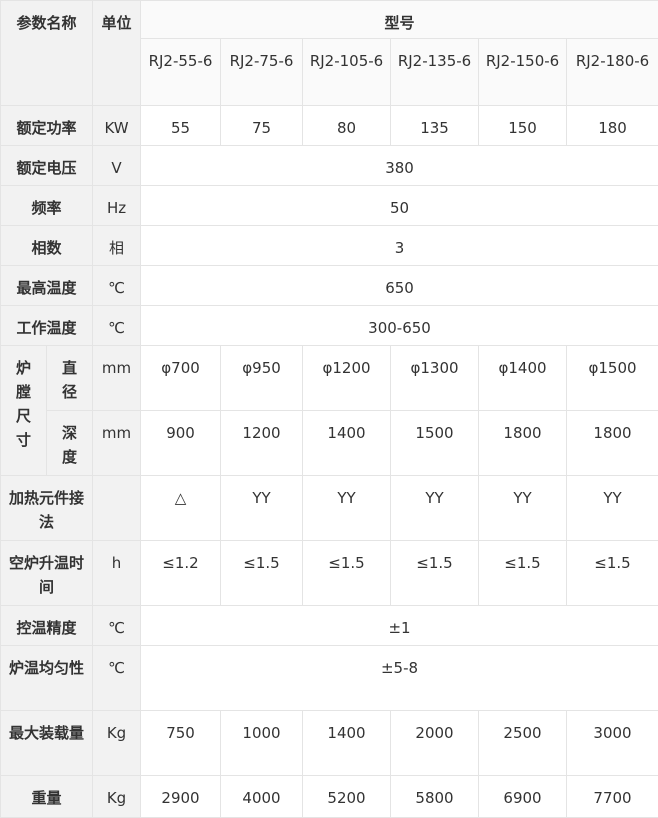 The height and width of the screenshot is (818, 658). What do you see at coordinates (435, 378) in the screenshot?
I see `cell-value: φ1300` at bounding box center [435, 378].